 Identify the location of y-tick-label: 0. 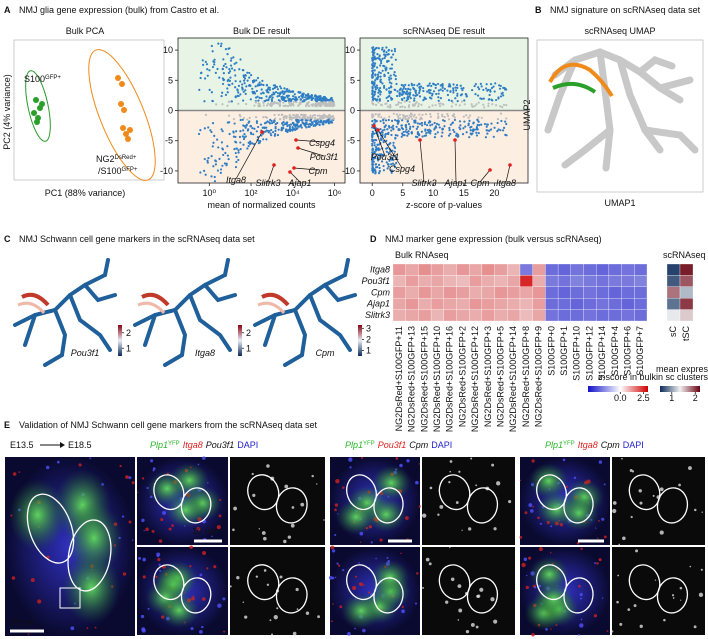
(352, 111).